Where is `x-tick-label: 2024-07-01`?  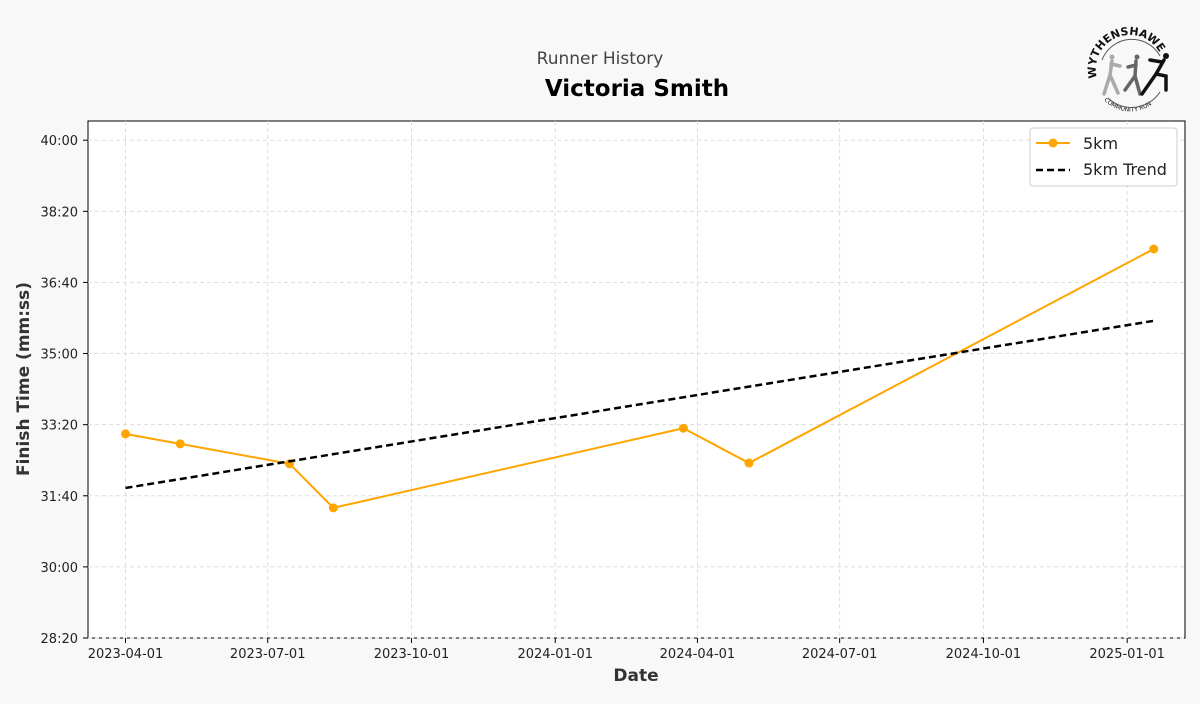
x-tick-label: 2024-07-01 is located at coordinates (840, 654).